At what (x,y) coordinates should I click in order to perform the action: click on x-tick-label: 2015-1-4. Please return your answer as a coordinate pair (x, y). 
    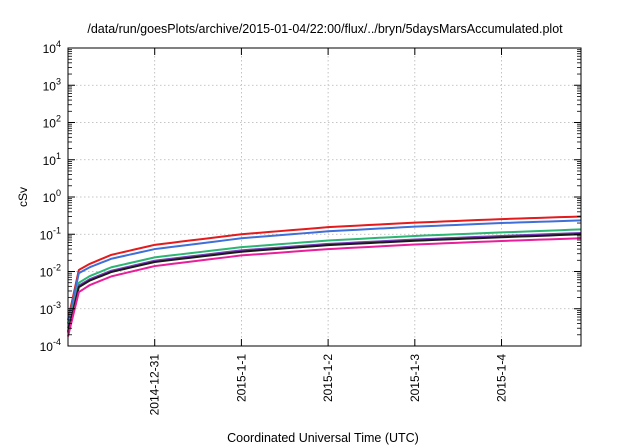
    Looking at the image, I should click on (502, 378).